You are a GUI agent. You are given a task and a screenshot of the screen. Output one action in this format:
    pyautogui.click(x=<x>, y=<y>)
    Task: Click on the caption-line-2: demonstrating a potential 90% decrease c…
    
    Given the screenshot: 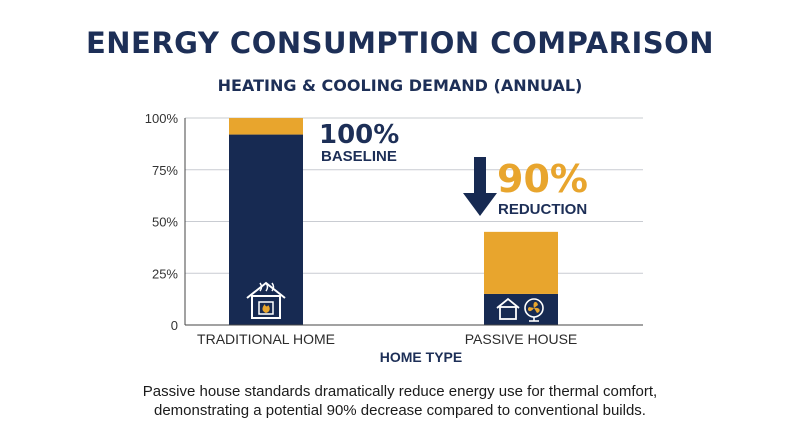 What is the action you would take?
    pyautogui.click(x=400, y=410)
    